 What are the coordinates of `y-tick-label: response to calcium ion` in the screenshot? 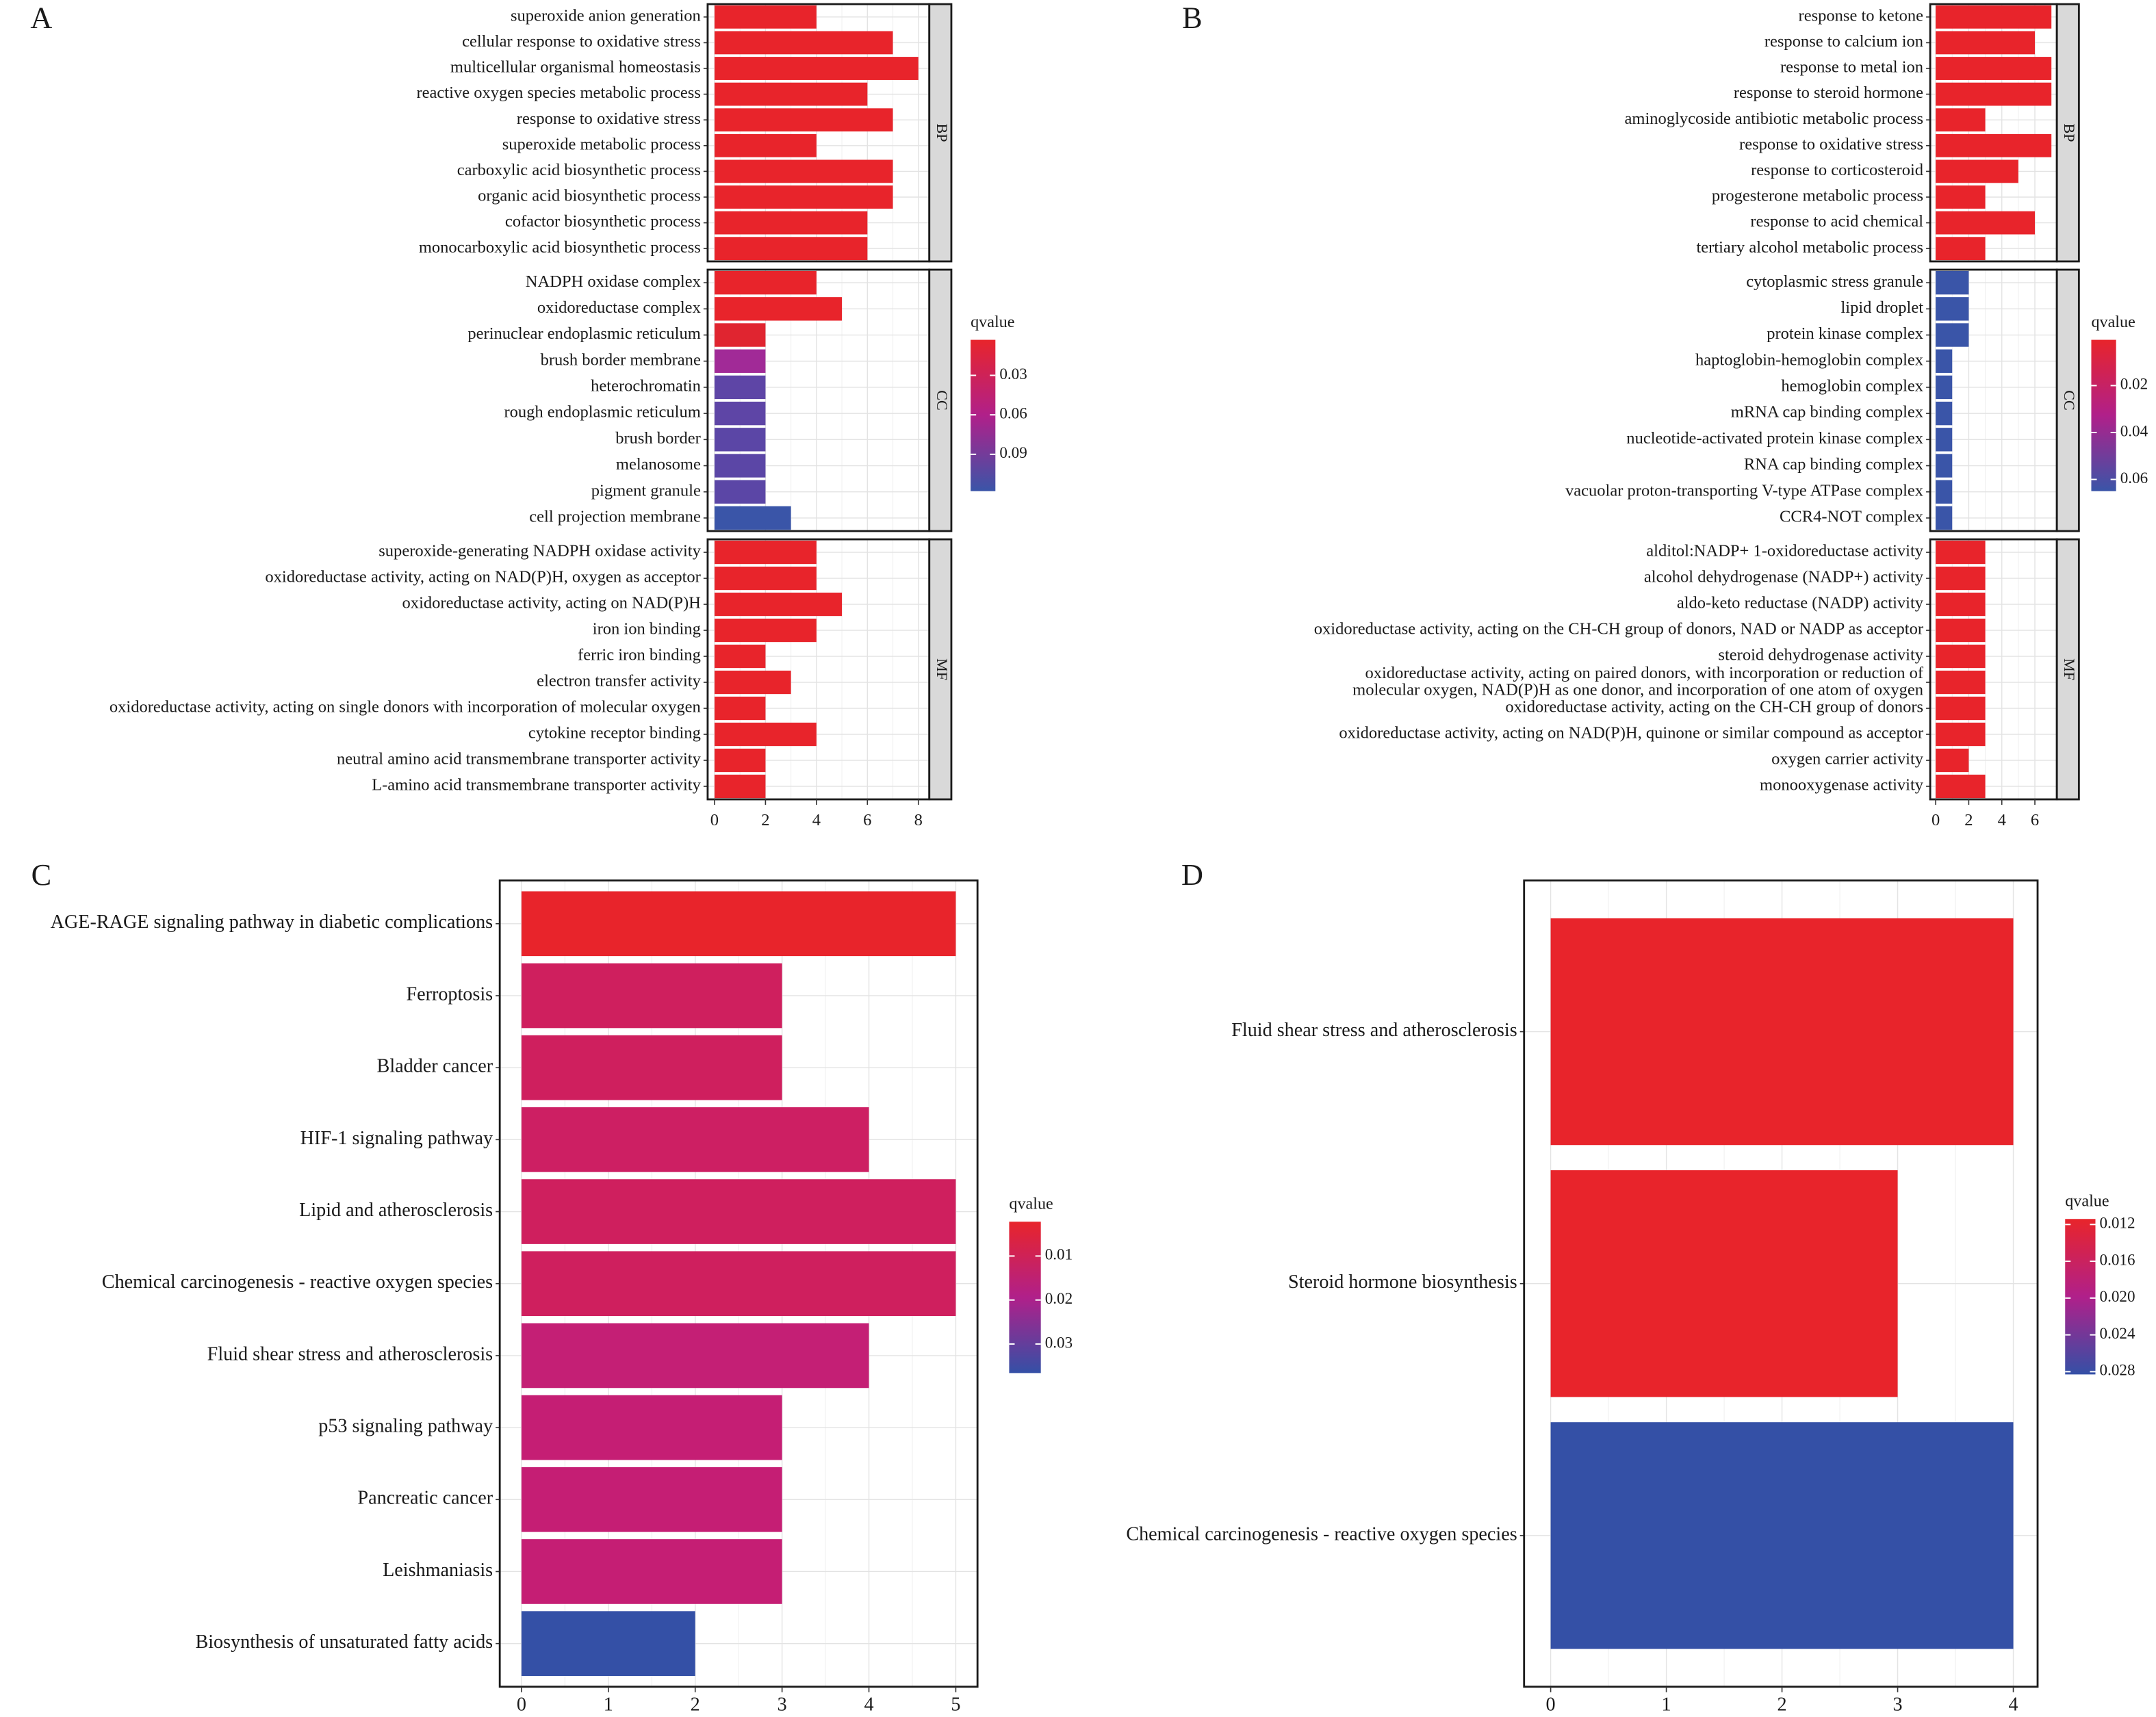 It's located at (1843, 41).